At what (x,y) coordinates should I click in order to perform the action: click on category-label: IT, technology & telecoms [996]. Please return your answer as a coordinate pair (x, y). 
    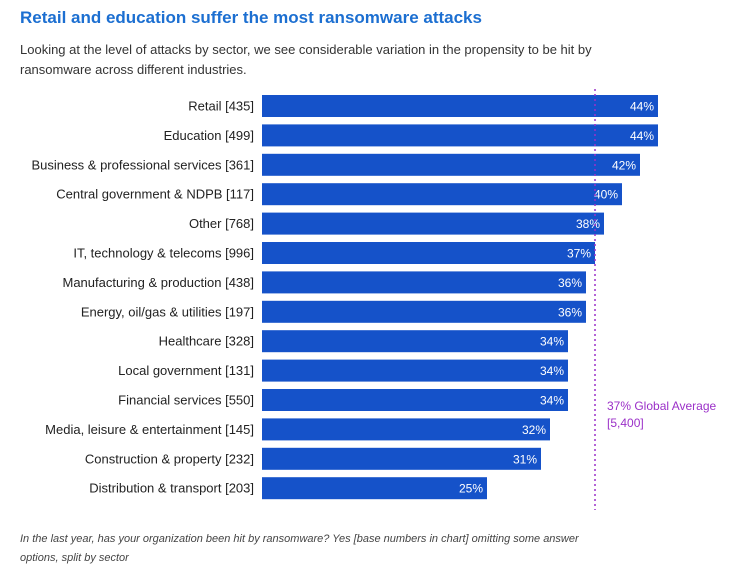
    Looking at the image, I should click on (163, 253).